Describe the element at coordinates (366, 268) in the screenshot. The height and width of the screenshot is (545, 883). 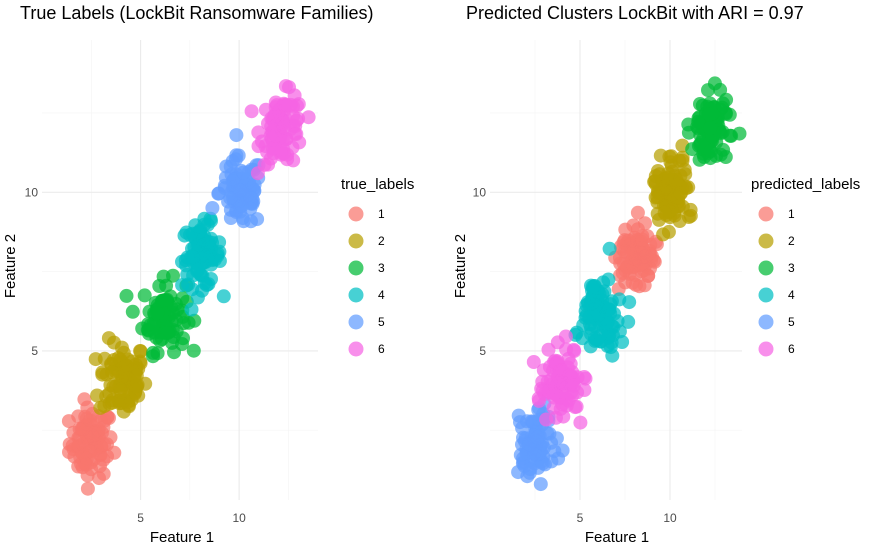
I see `legend-item-3: 3` at that location.